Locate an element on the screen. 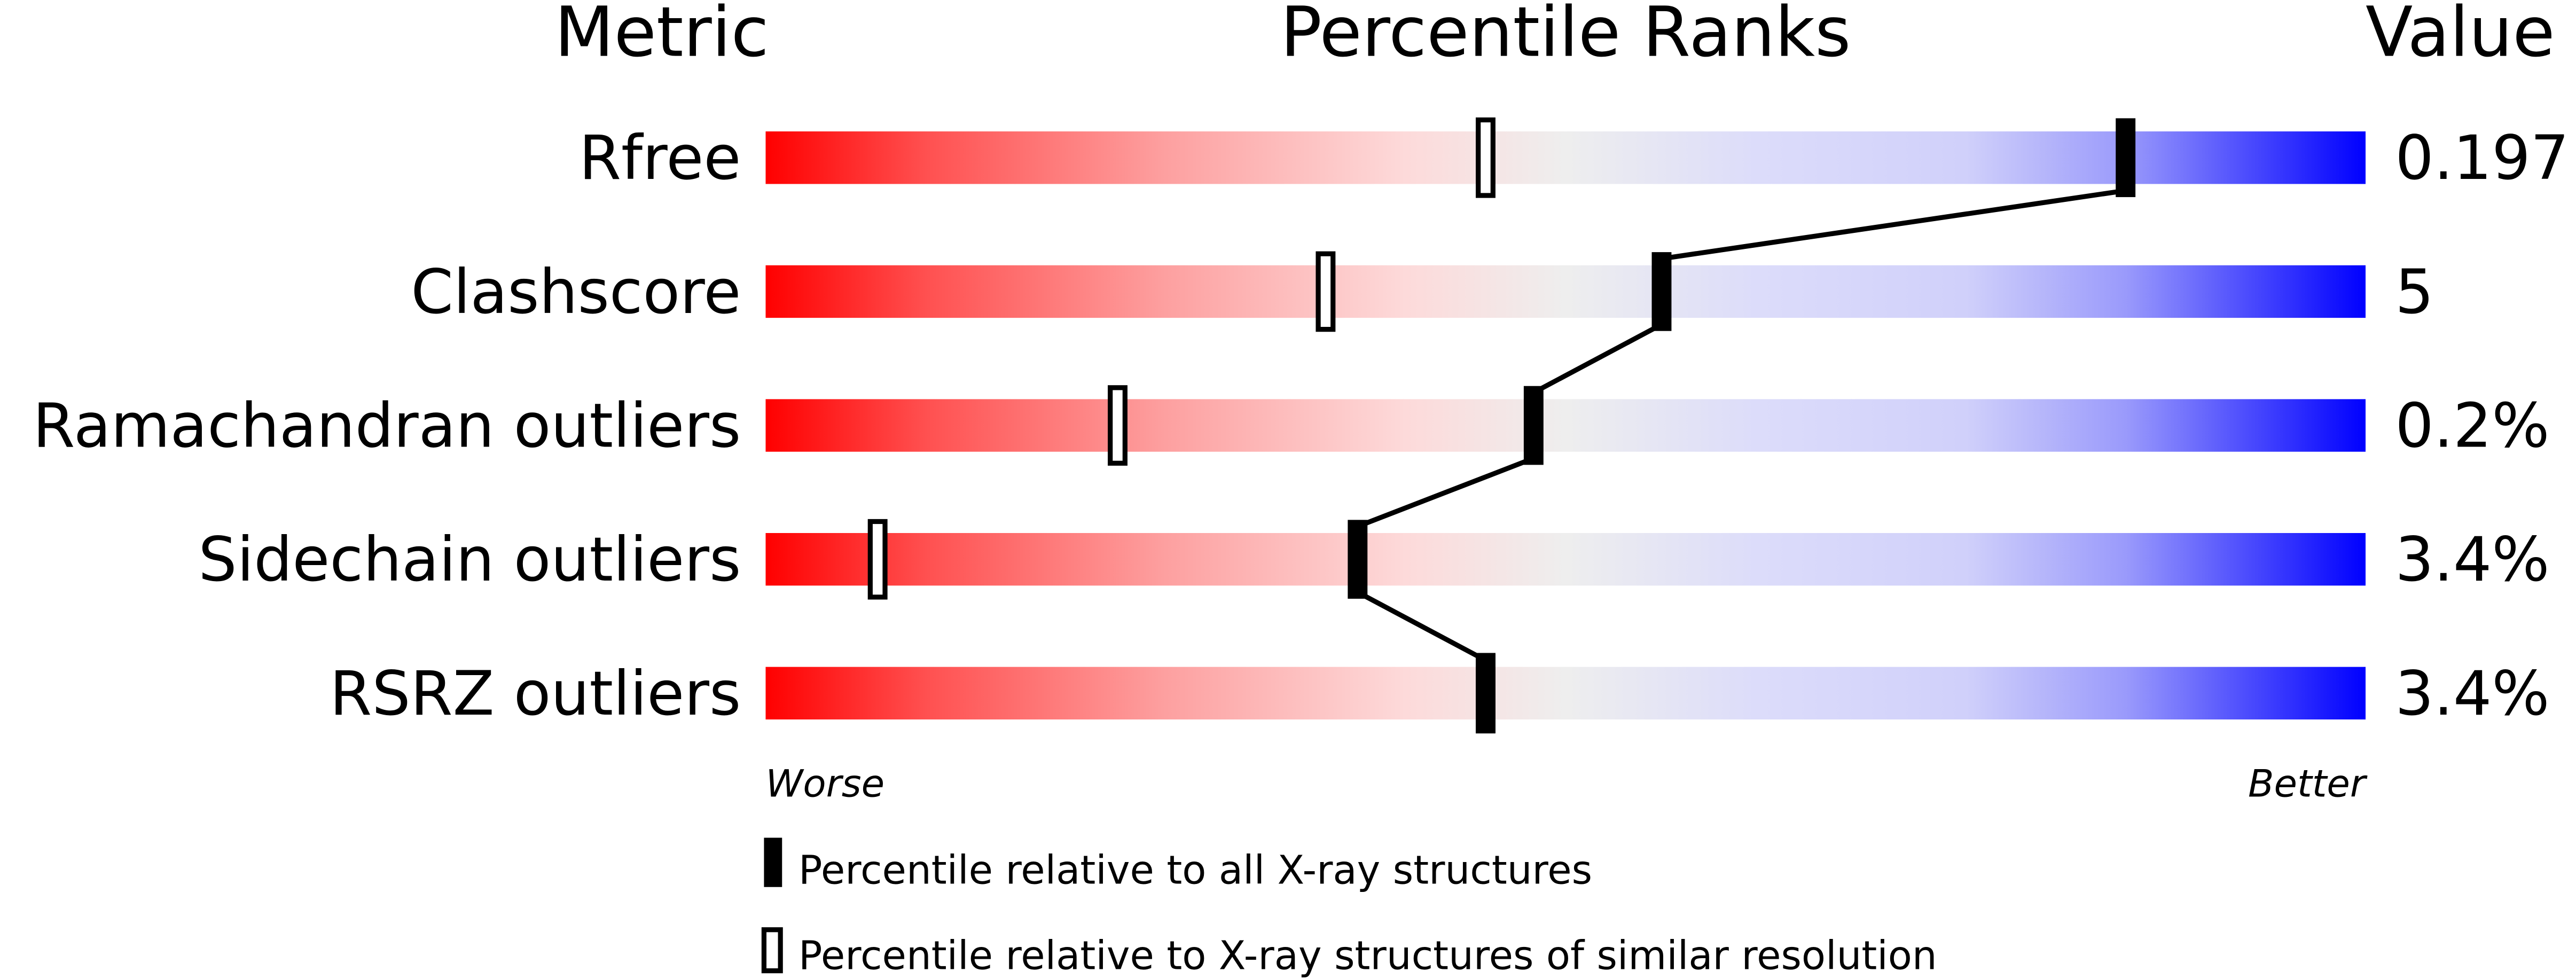 This screenshot has height=979, width=2576. metric-label: Ramachandran outliers is located at coordinates (387, 425).